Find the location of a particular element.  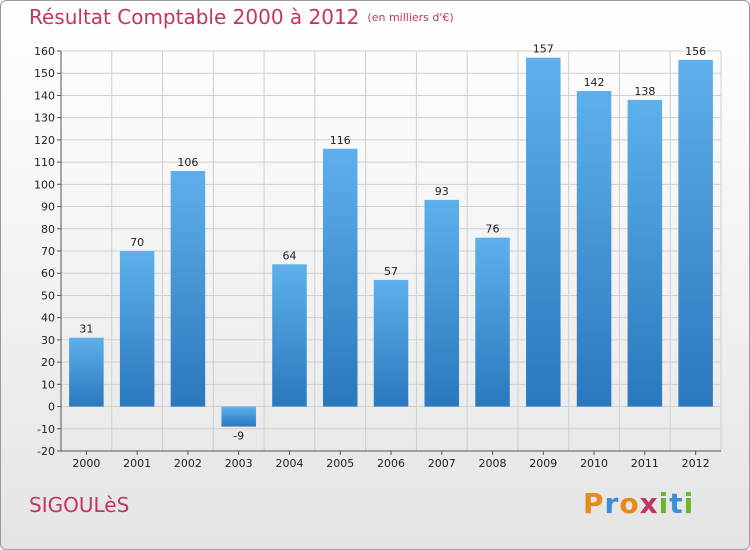

x-tick-label: 2008 is located at coordinates (493, 463).